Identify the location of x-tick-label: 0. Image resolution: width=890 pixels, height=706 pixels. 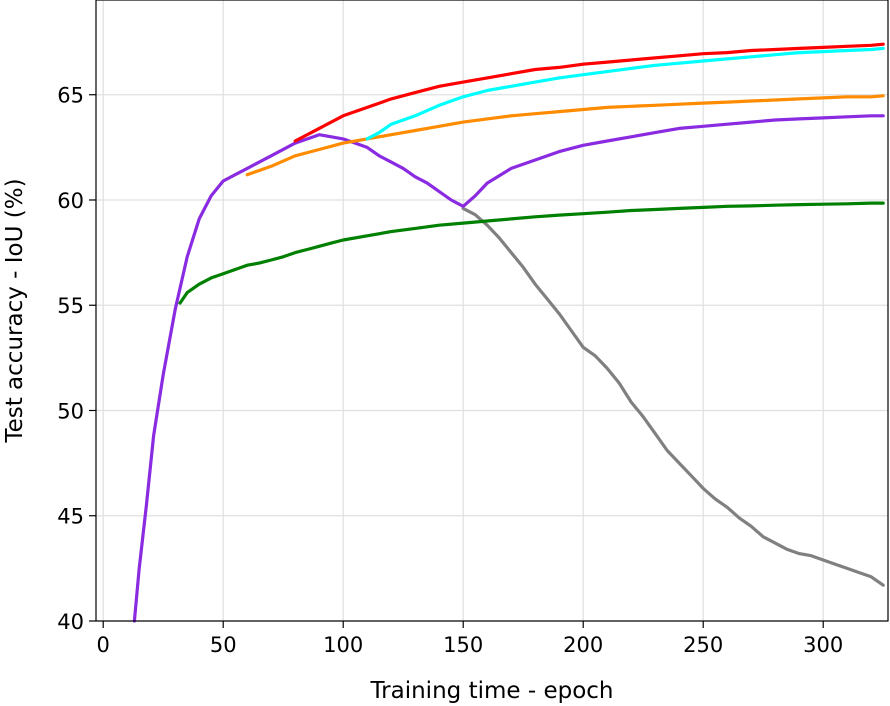
(103, 645).